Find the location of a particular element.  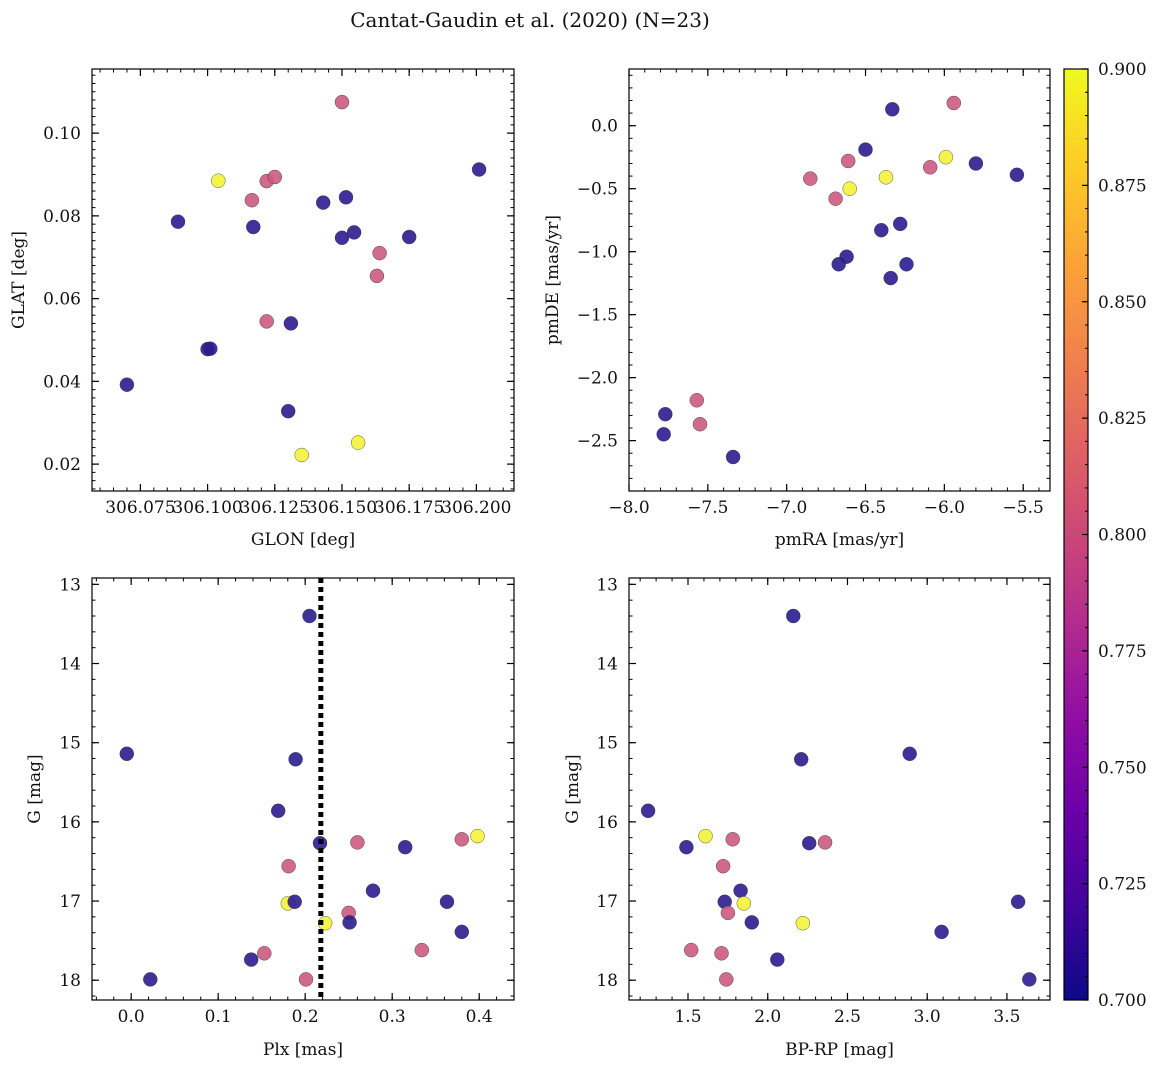

x-tick-label: 306.150 is located at coordinates (342, 508).